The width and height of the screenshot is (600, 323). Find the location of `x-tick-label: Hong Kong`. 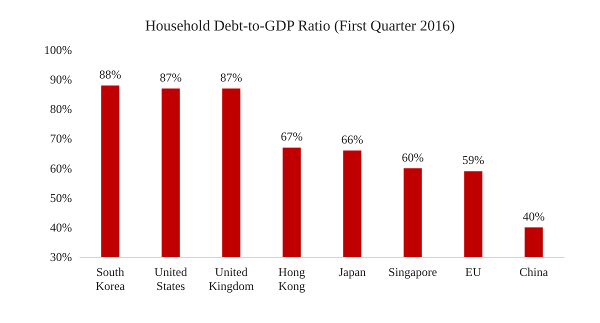

x-tick-label: Hong Kong is located at coordinates (292, 279).